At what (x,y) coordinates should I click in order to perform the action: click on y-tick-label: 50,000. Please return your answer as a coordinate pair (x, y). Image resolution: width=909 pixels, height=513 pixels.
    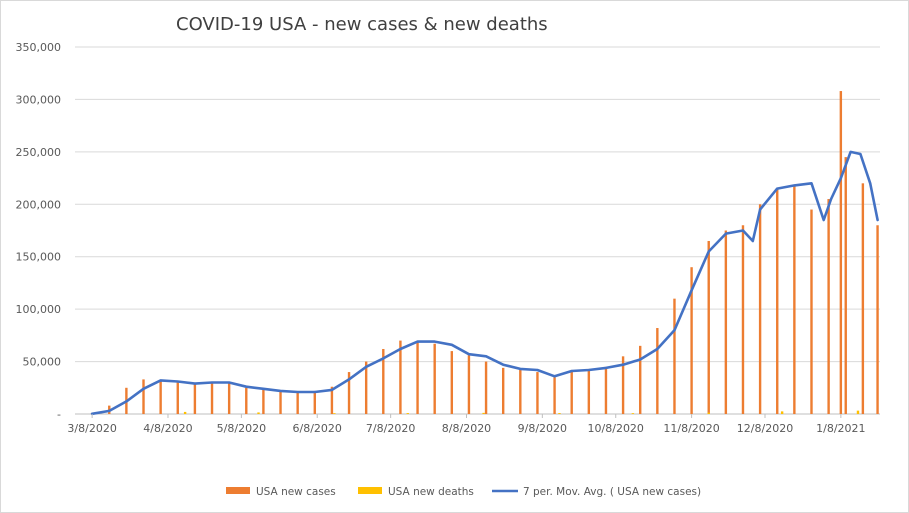
    Looking at the image, I should click on (42, 362).